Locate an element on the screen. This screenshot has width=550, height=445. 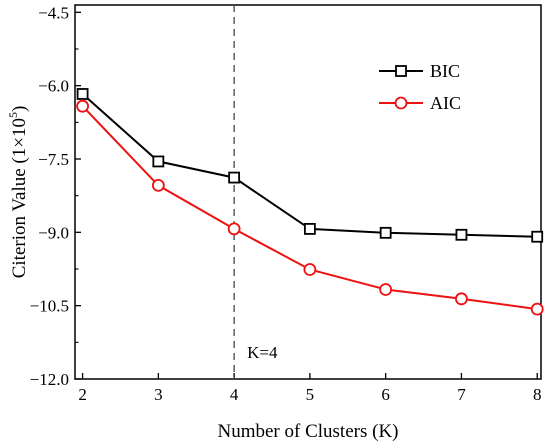
y-tick-label: −9.0 is located at coordinates (53, 232).